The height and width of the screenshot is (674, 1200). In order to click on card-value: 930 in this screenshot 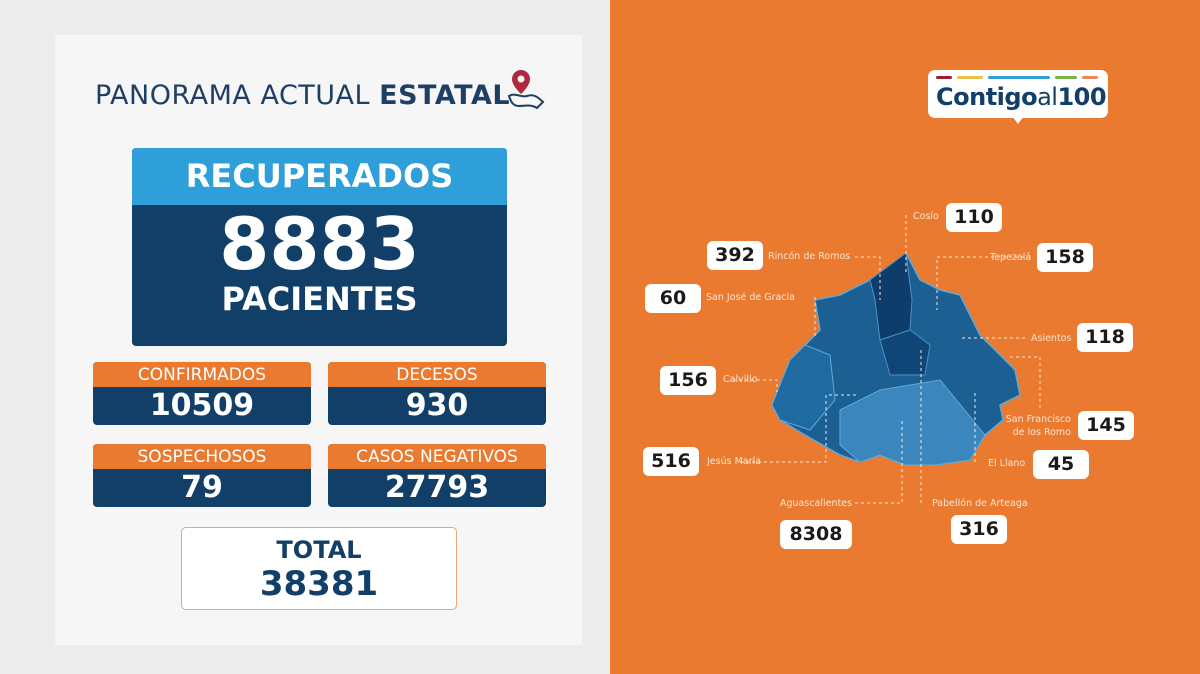, I will do `click(437, 405)`.